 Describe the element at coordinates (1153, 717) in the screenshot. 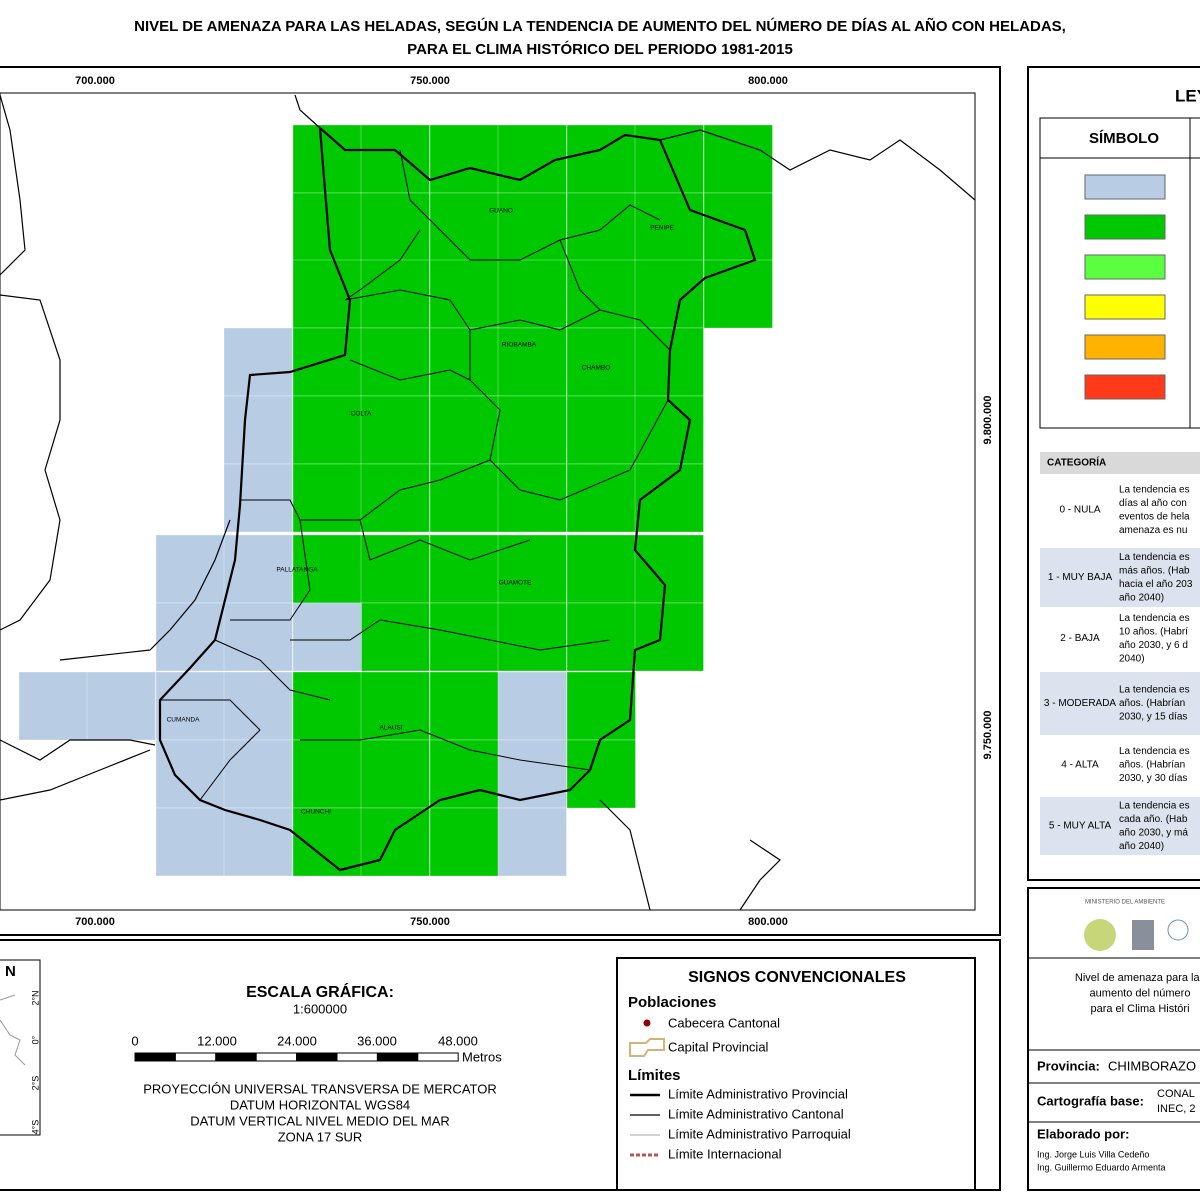

I see `category-description: 2030, y 15 días` at that location.